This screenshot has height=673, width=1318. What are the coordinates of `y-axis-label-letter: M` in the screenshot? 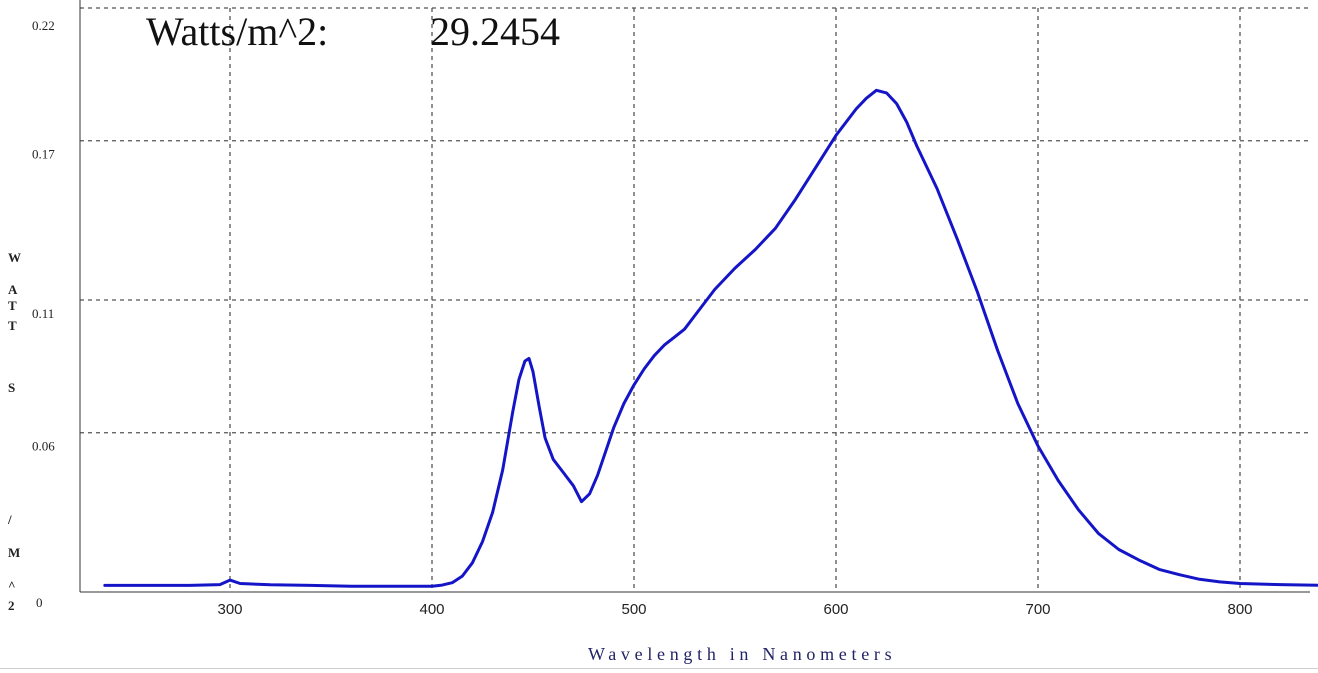 It's located at (14, 552).